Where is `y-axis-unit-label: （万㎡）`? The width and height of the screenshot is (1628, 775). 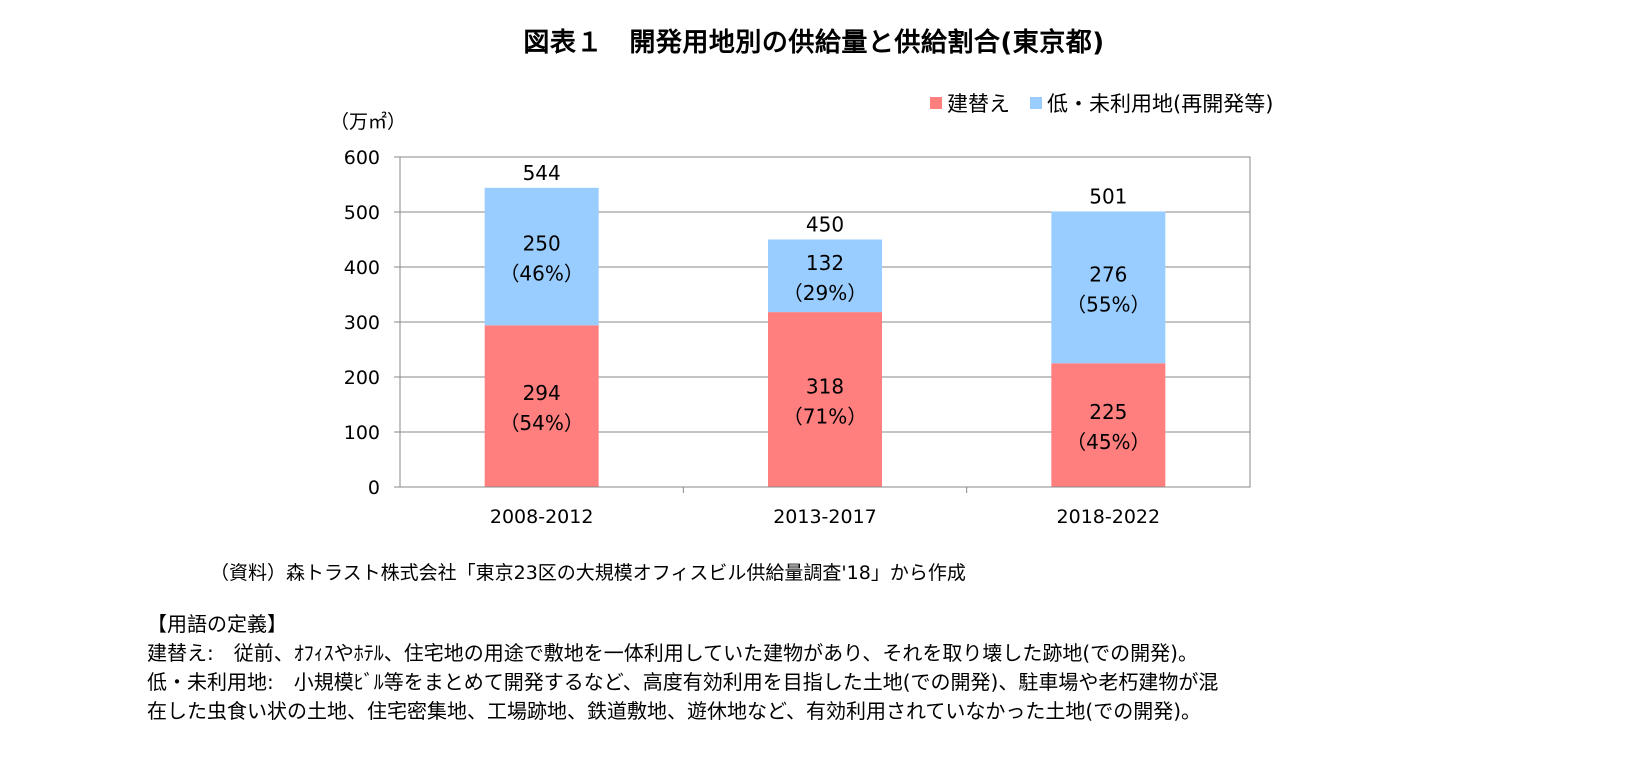 y-axis-unit-label: （万㎡） is located at coordinates (368, 121).